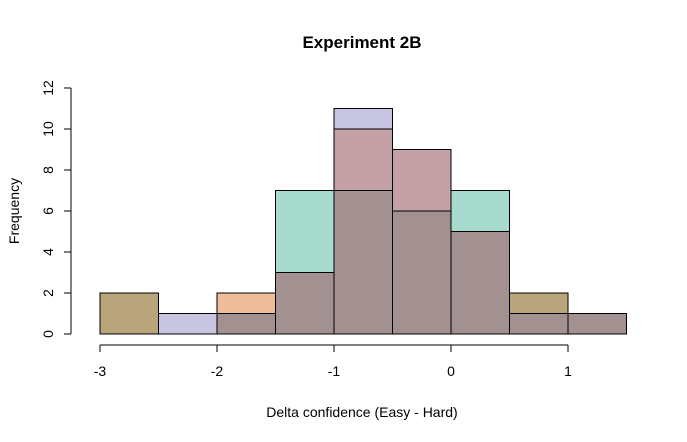 This screenshot has width=687, height=442. Describe the element at coordinates (451, 371) in the screenshot. I see `x-tick-label: 0` at that location.